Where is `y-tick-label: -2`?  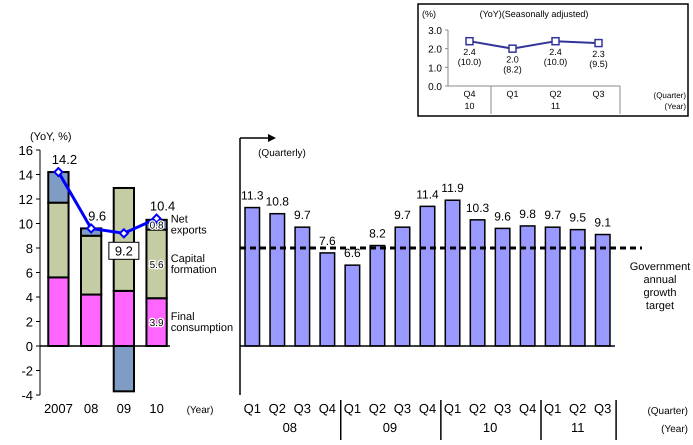
y-tick-label: -2 is located at coordinates (27, 371).